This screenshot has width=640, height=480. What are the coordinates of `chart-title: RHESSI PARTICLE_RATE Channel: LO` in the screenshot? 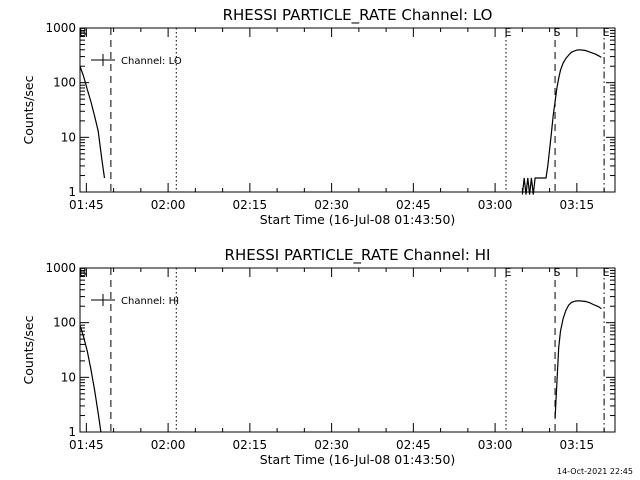 It's located at (358, 15).